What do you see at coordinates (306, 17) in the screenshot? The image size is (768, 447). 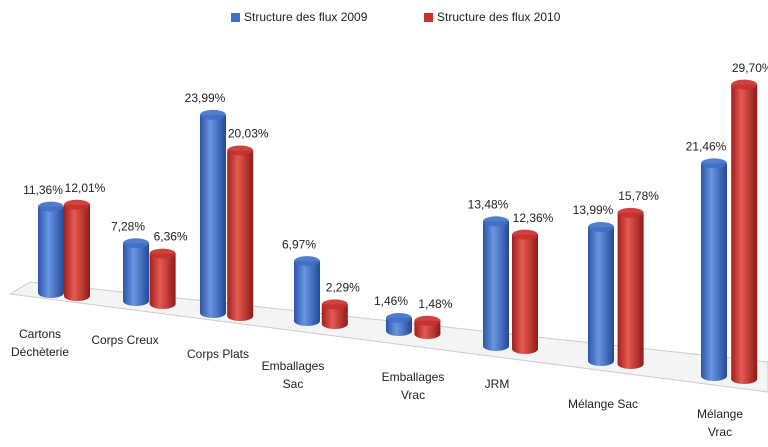 I see `legend-label: Structure des flux 2009` at bounding box center [306, 17].